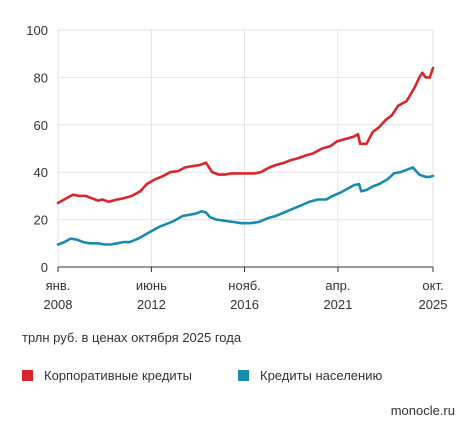 The height and width of the screenshot is (439, 475). Describe the element at coordinates (41, 220) in the screenshot. I see `y-tick-label: 20` at that location.